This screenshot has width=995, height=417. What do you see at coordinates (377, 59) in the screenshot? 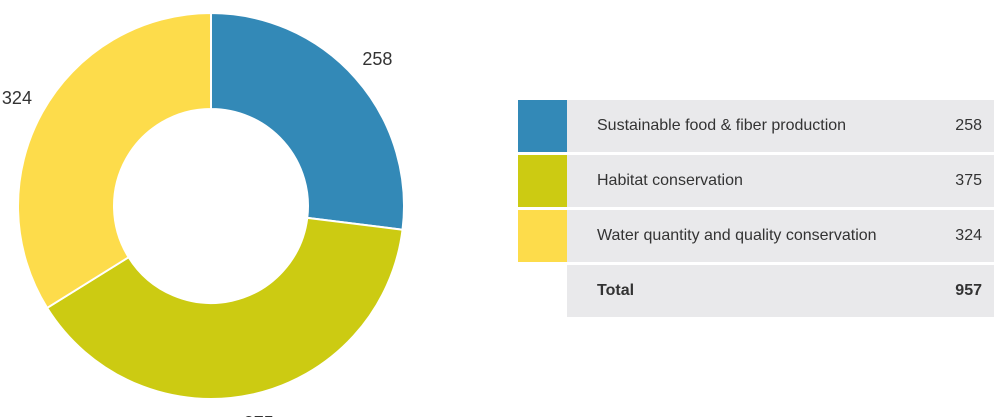
I see `slice-value-label: 258` at bounding box center [377, 59].